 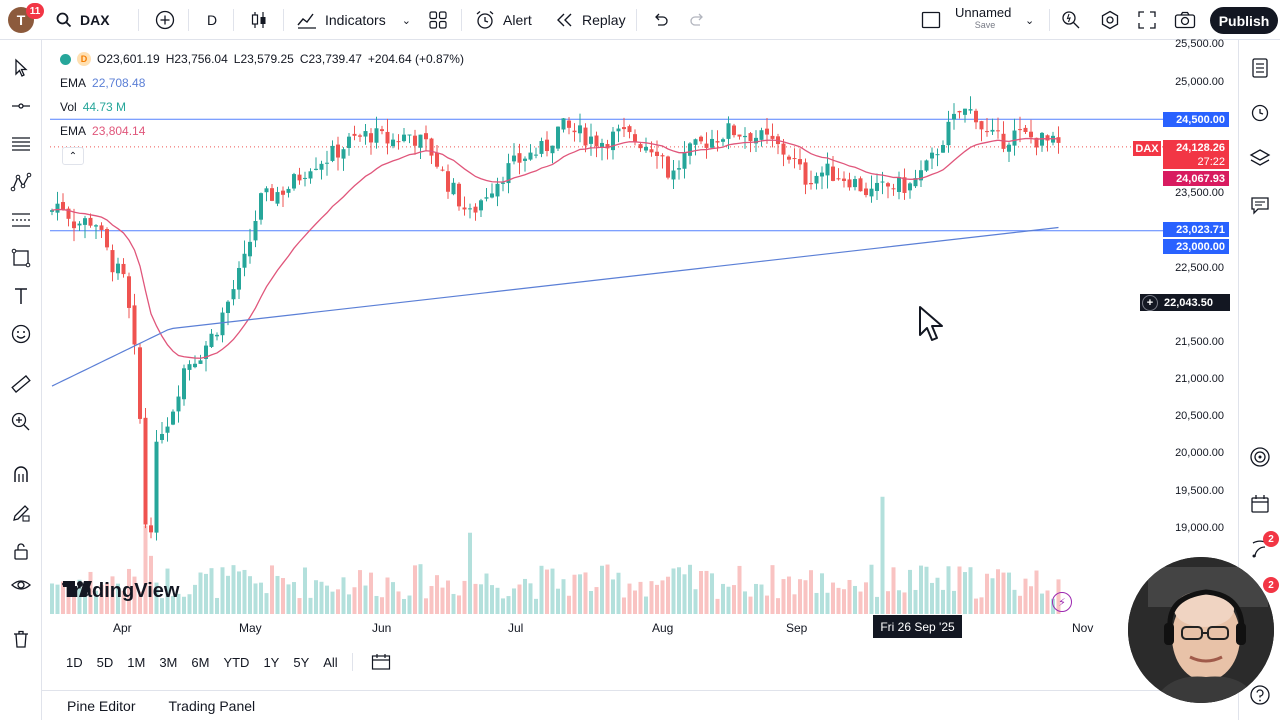 What do you see at coordinates (21, 258) in the screenshot?
I see `shape-tool` at bounding box center [21, 258].